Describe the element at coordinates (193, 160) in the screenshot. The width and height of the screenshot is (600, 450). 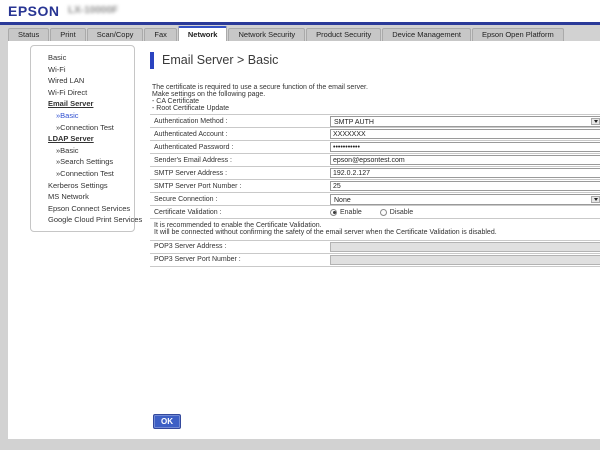
I see `senders-email-address-label: Sender's Email Address :` at that location.